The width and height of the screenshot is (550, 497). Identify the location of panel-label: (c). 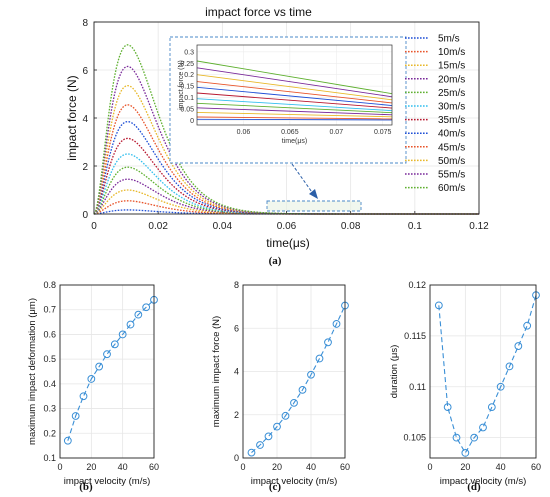
(275, 487).